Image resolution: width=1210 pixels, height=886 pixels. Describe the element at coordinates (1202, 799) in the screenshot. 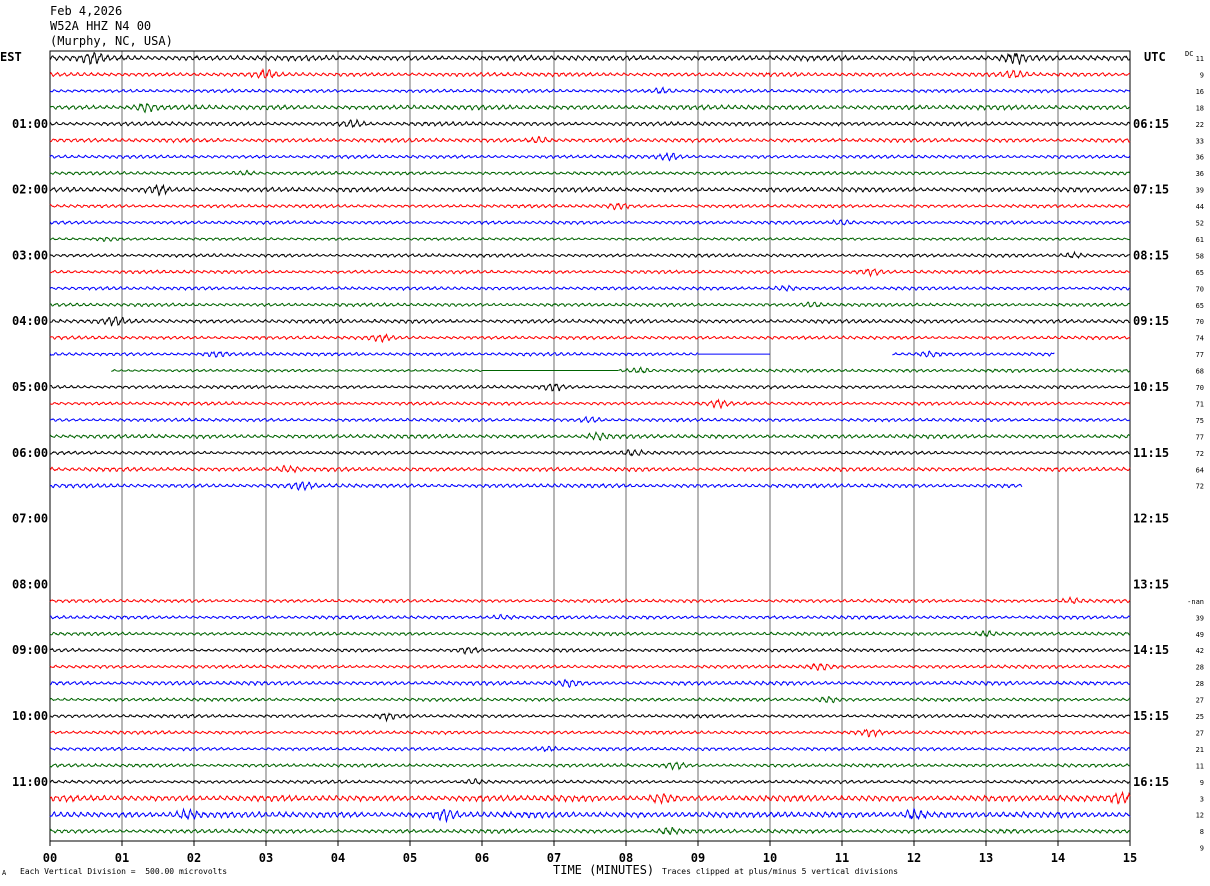

I see `dc-offset-label: 3` at that location.